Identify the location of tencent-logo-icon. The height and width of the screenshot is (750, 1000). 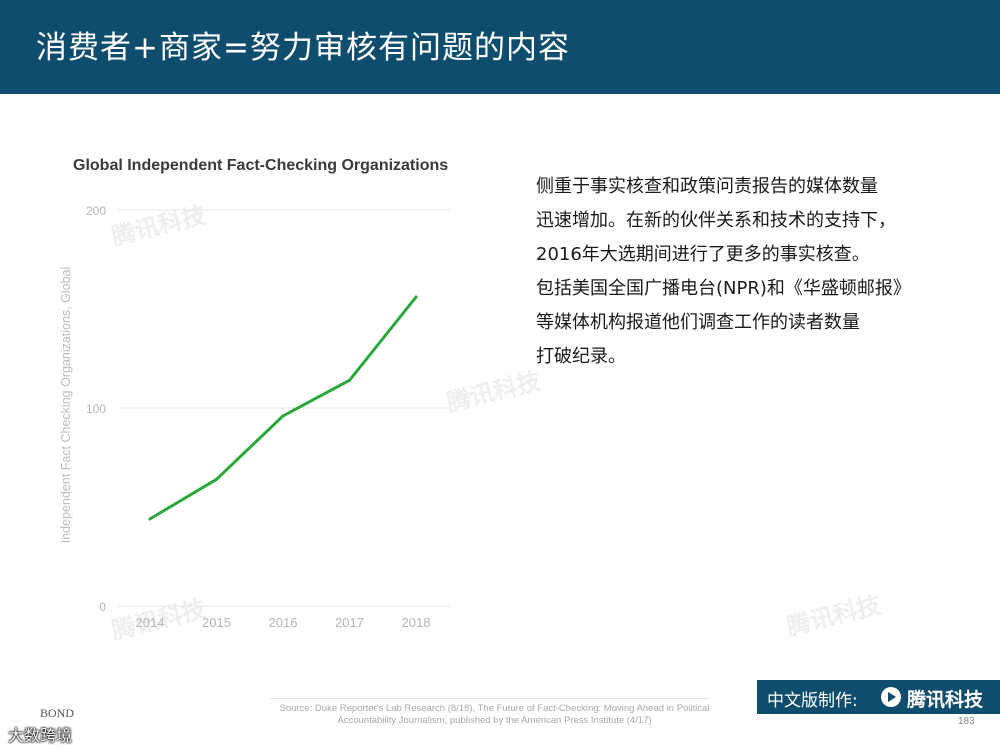
(891, 697).